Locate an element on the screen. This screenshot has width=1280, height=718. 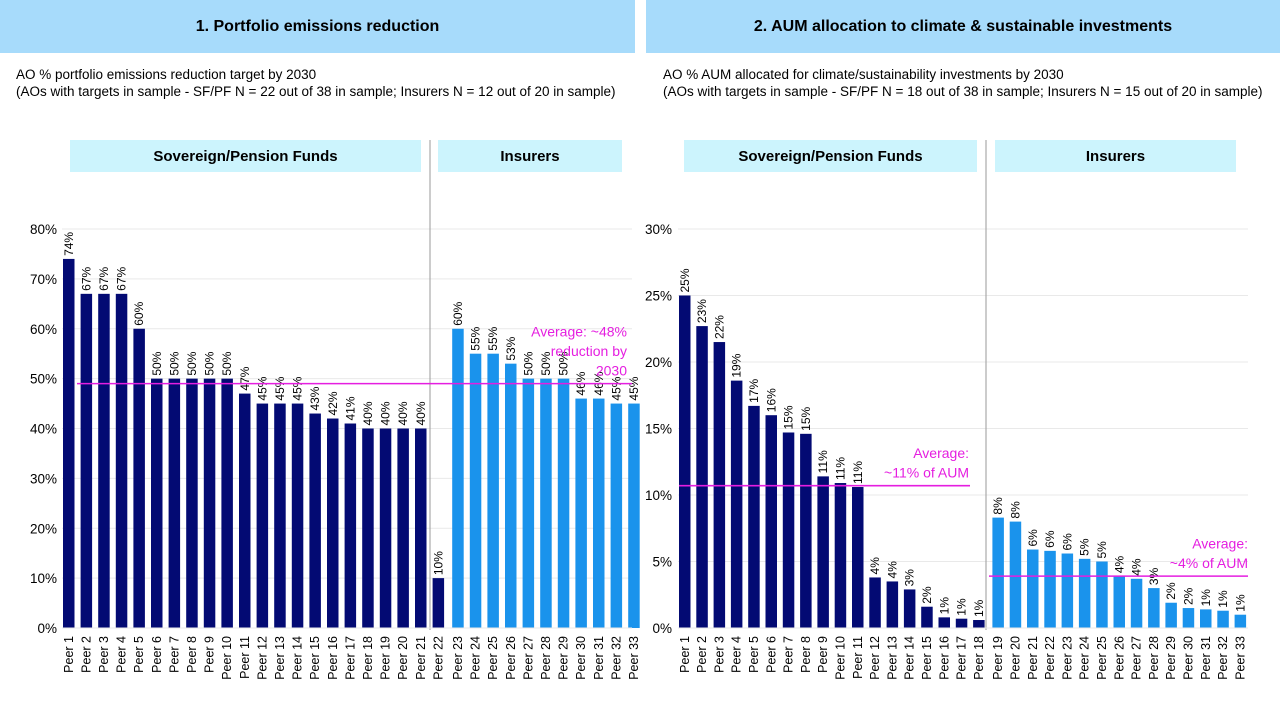
chart1-category-label: Peer 10 is located at coordinates (227, 658).